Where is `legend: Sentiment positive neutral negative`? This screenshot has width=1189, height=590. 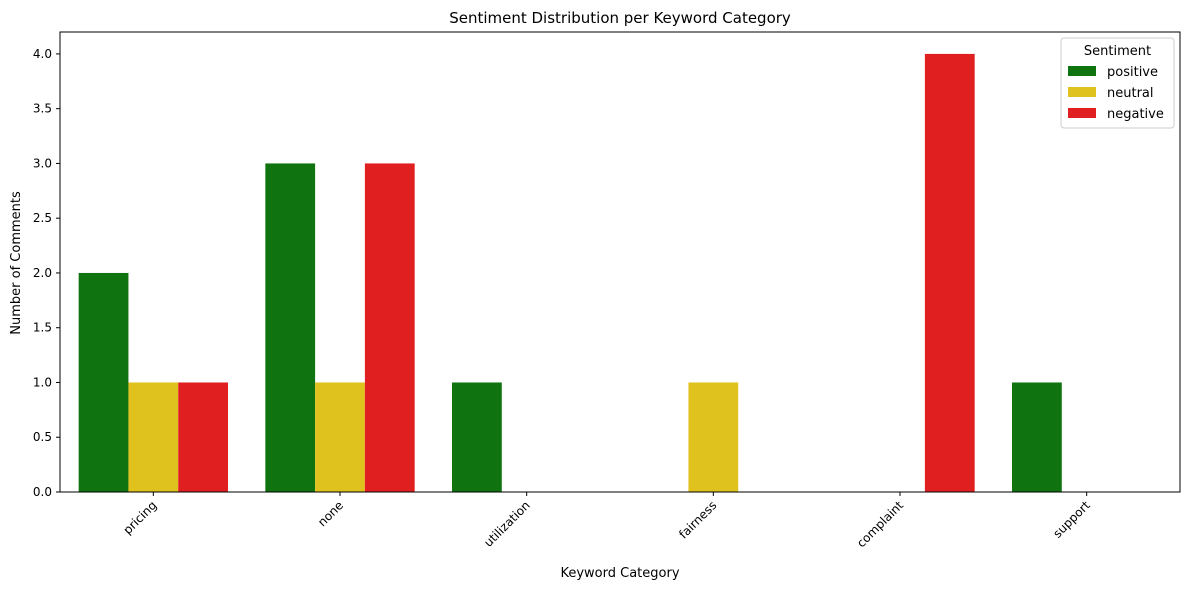 legend: Sentiment positive neutral negative is located at coordinates (1117, 83).